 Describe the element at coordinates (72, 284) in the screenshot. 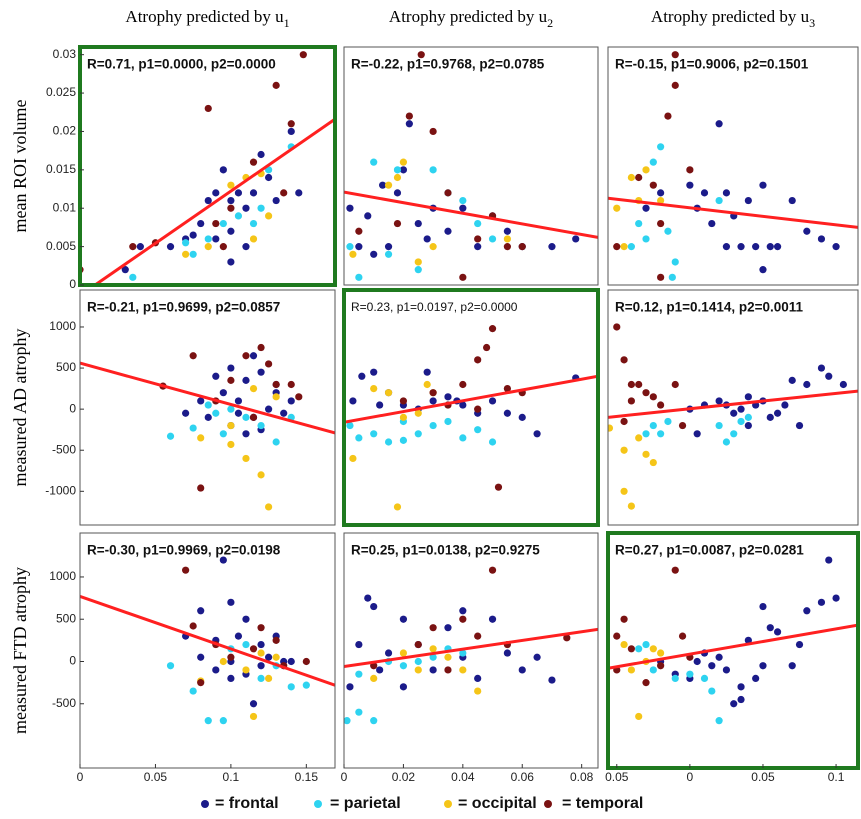

I see `y-tick-label: 0` at that location.